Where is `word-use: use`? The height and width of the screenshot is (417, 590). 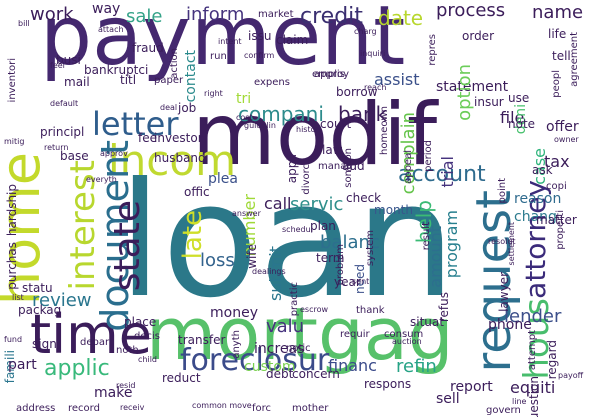
word-use: use is located at coordinates (519, 98).